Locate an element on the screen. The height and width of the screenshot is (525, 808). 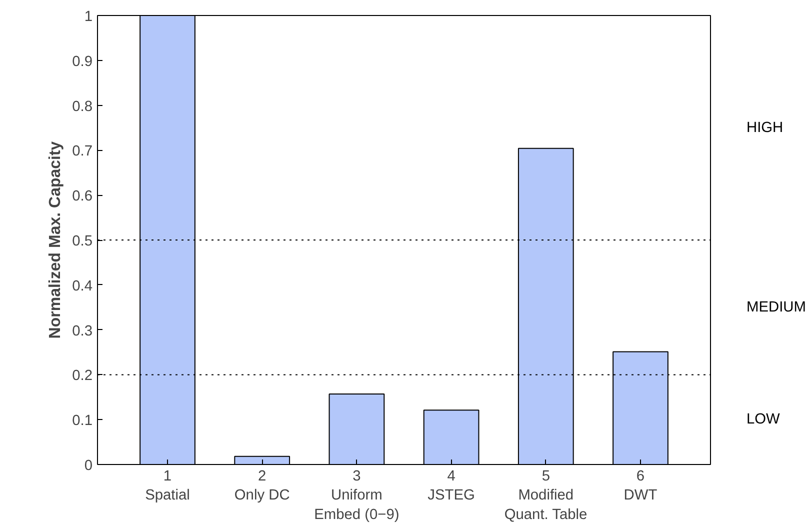
text: LOW is located at coordinates (763, 420).